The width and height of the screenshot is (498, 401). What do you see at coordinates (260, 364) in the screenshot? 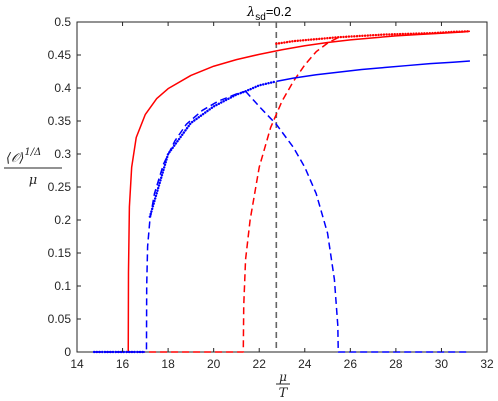
I see `x-tick-label-4: 22` at bounding box center [260, 364].